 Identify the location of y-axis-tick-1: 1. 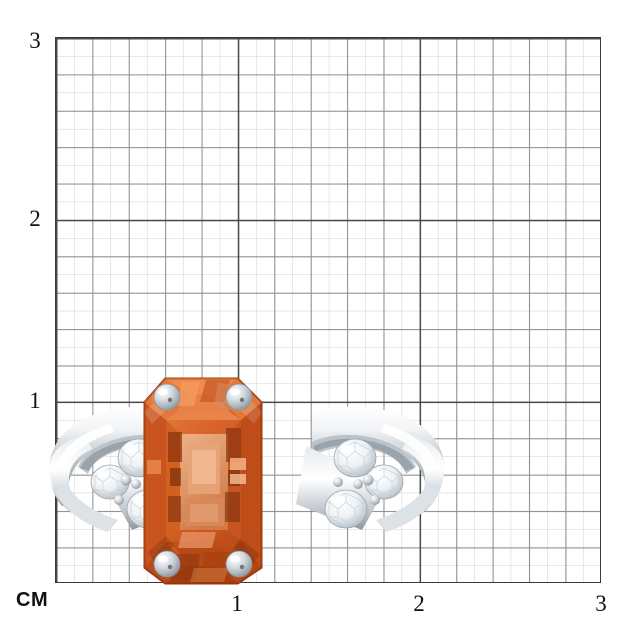
(35, 400).